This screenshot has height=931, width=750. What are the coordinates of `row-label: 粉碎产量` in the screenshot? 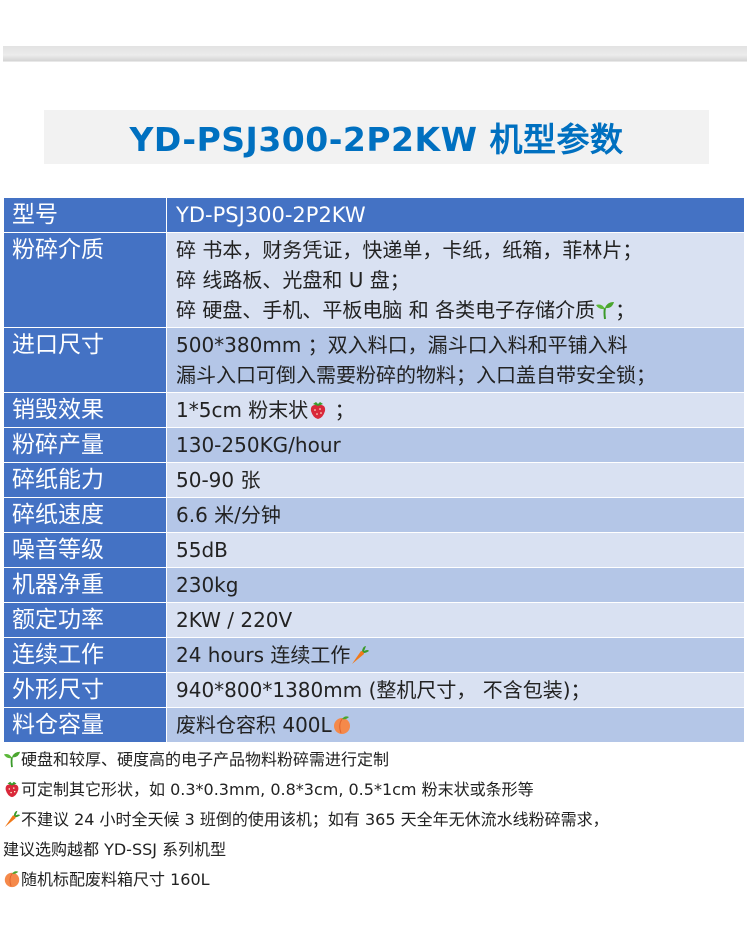 It's located at (85, 445).